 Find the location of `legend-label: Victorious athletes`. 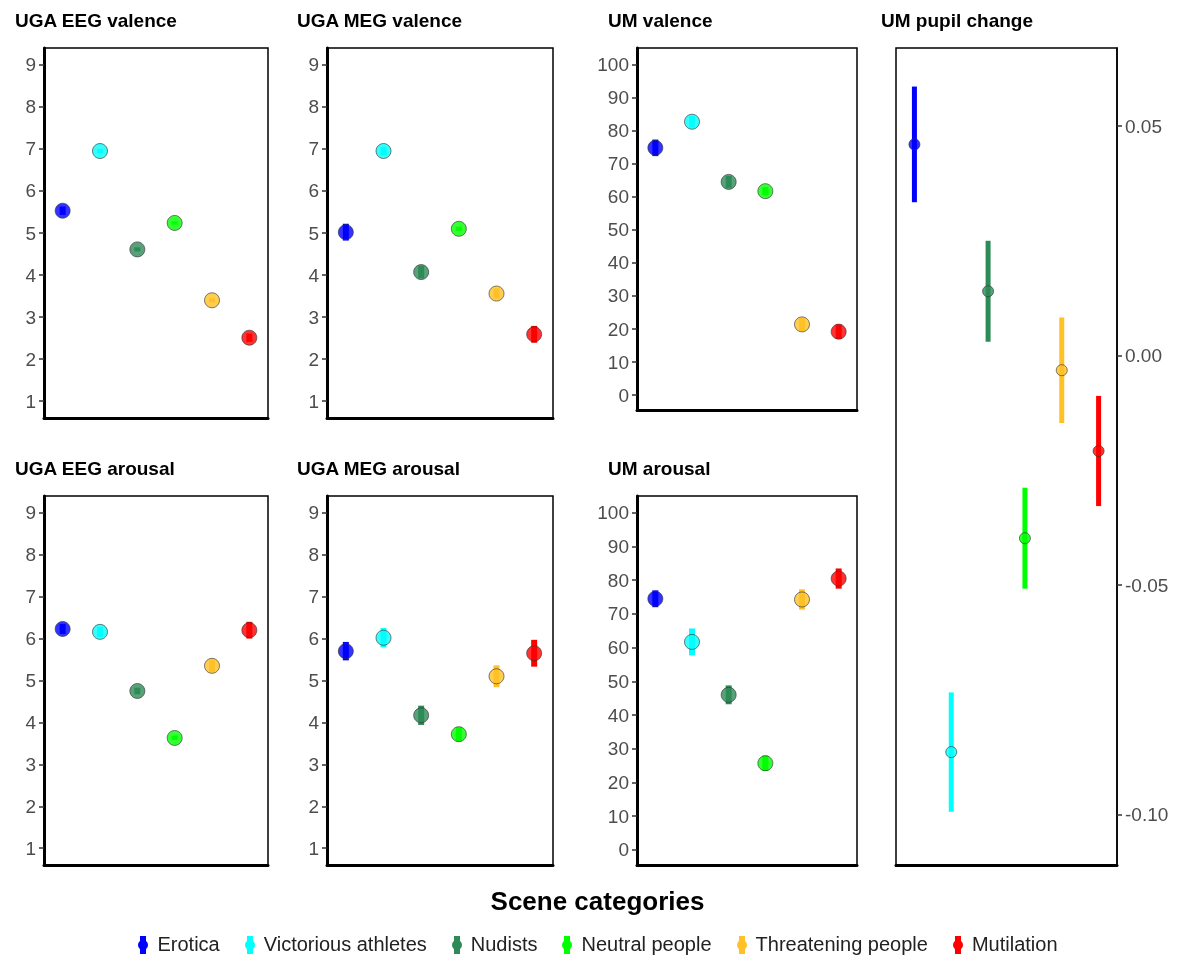

legend-label: Victorious athletes is located at coordinates (345, 944).